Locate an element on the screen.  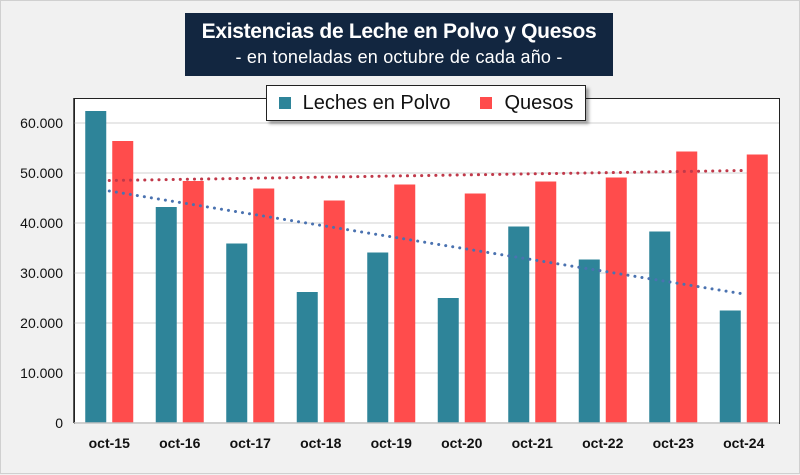
x-tick-label: oct-18 is located at coordinates (320, 443).